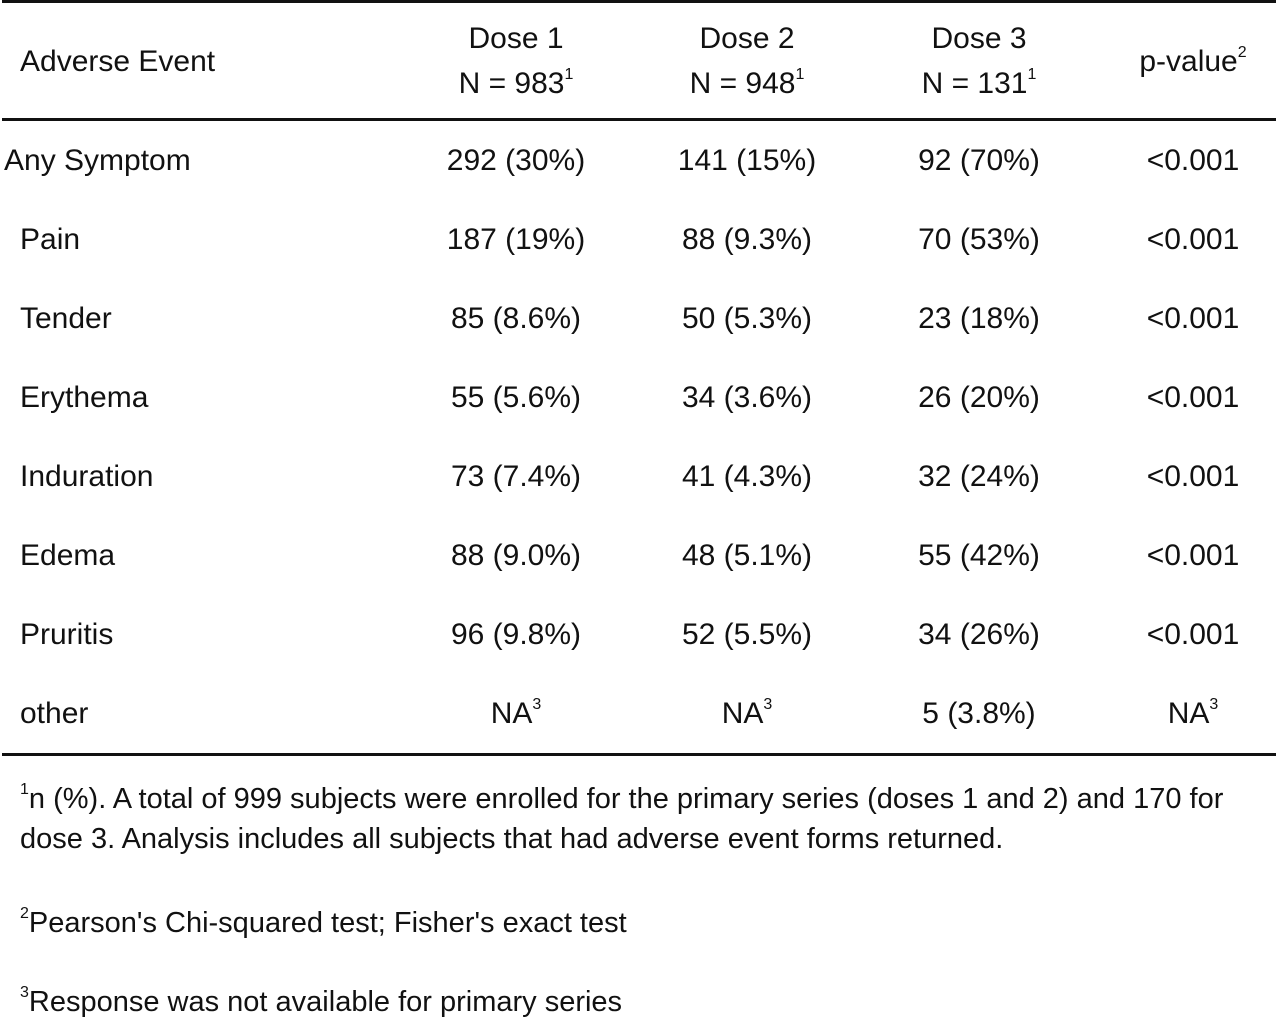  Describe the element at coordinates (118, 61) in the screenshot. I see `column-header-adverse-event: Adverse Event` at that location.